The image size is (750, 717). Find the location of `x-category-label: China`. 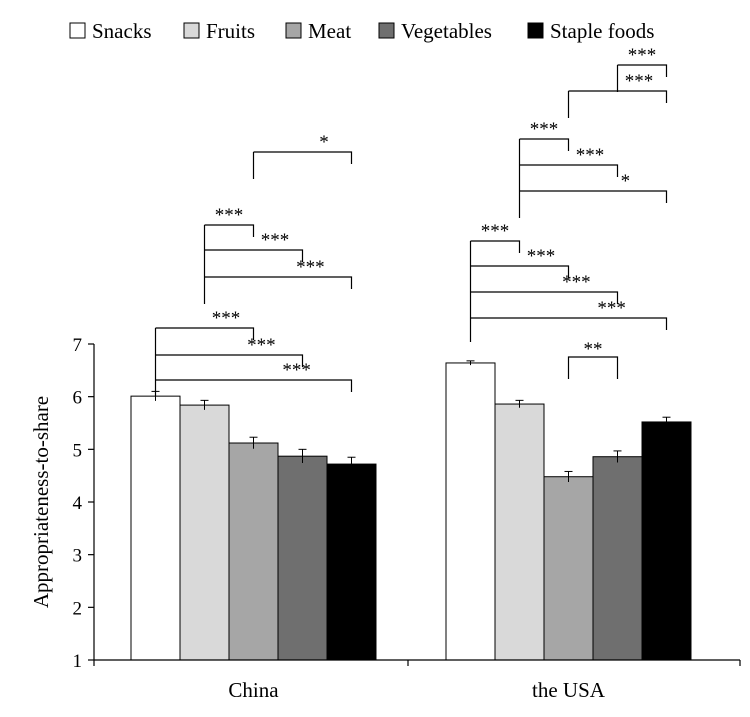

x-category-label: China is located at coordinates (253, 690).